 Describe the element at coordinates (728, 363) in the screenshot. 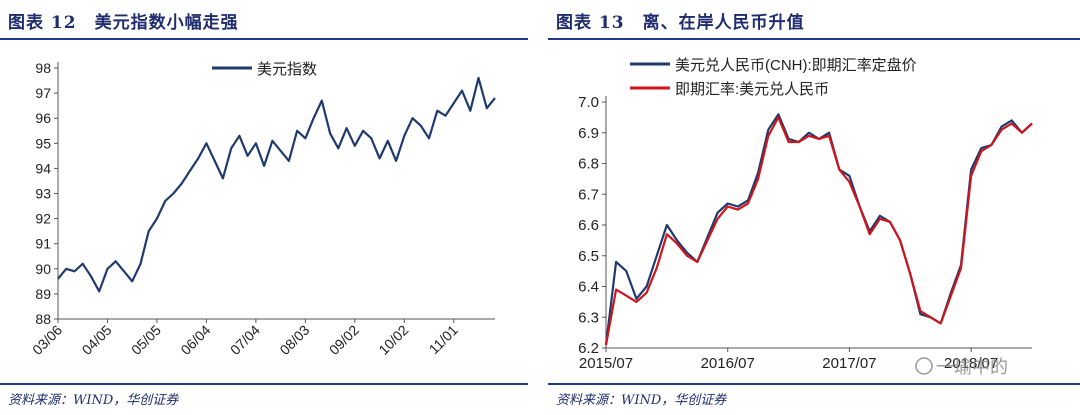

I see `x-tick-label: 2016/07` at that location.